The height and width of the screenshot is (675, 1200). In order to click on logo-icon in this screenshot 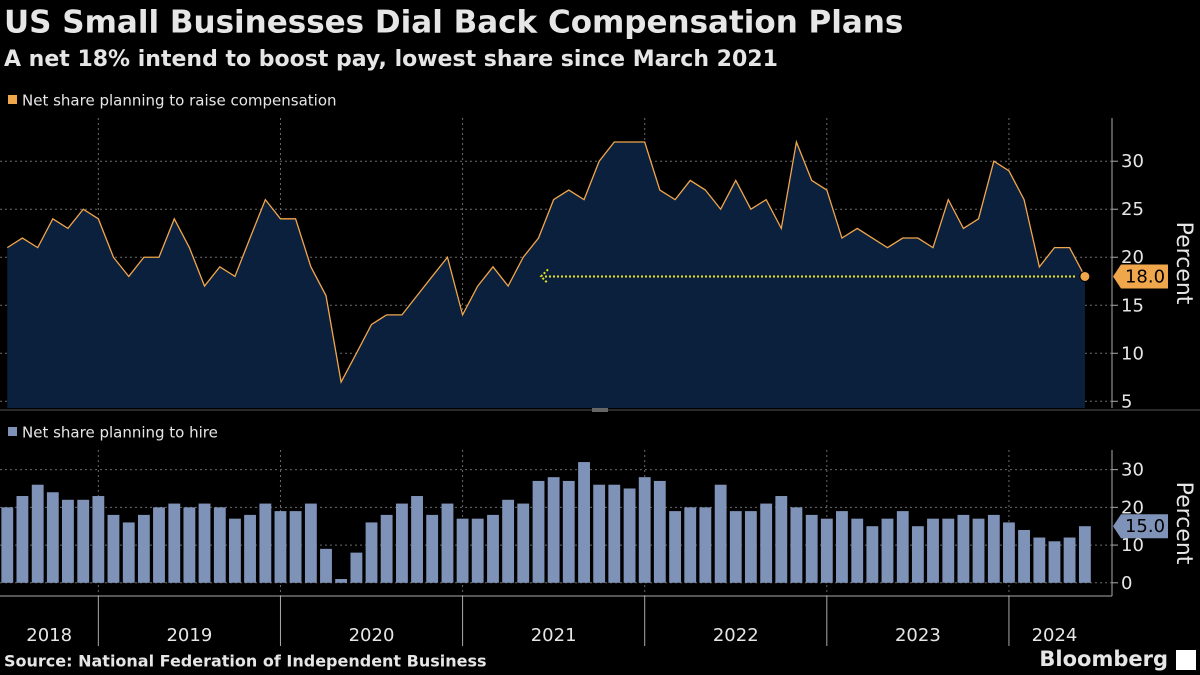, I will do `click(1186, 660)`.